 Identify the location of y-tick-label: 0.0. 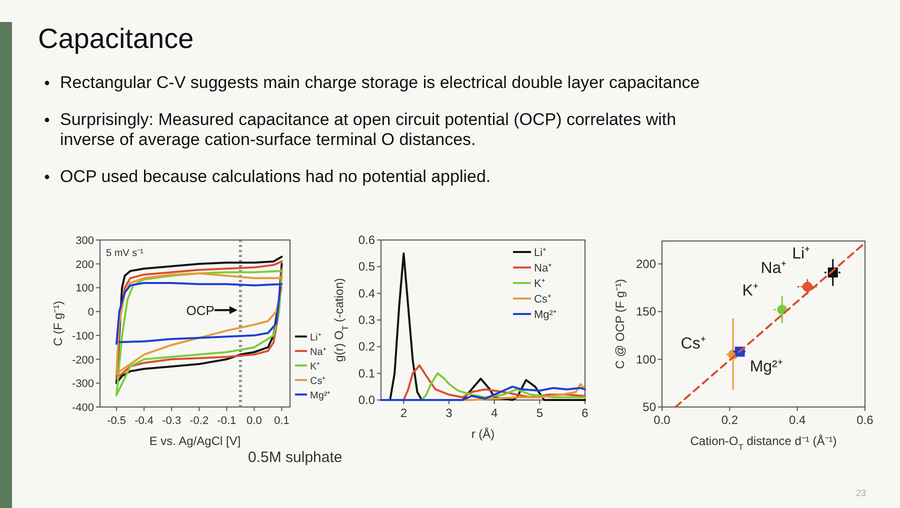
(367, 400).